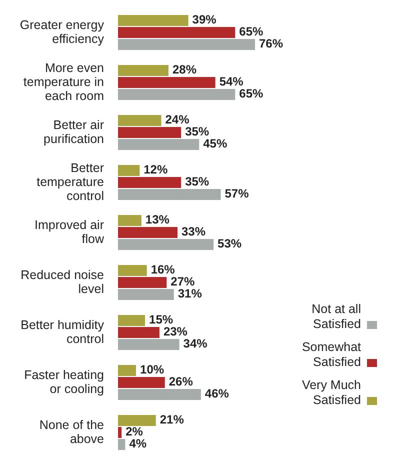  What do you see at coordinates (184, 69) in the screenshot?
I see `data-label: 28%` at bounding box center [184, 69].